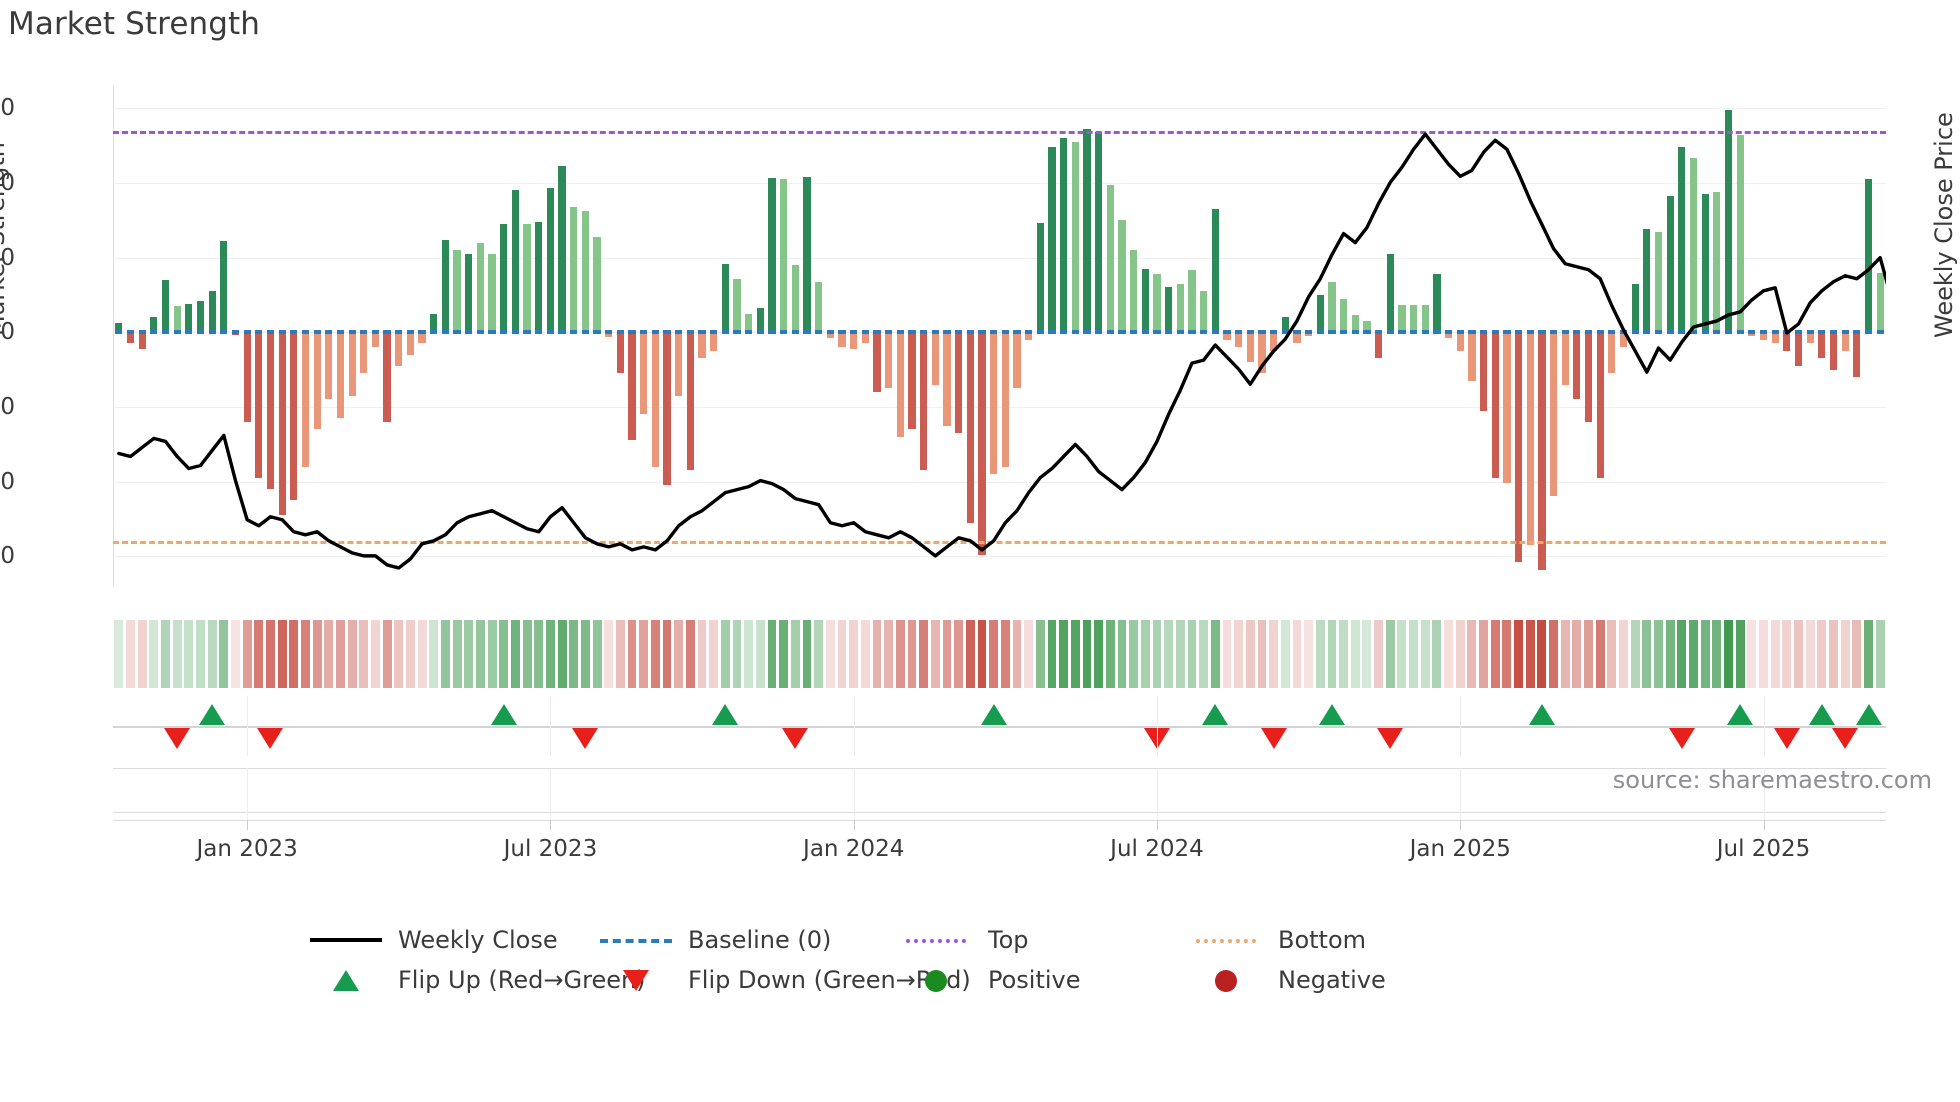 The height and width of the screenshot is (1102, 1960). What do you see at coordinates (1278, 940) in the screenshot?
I see `legend-item-bottom: Bottom` at bounding box center [1278, 940].